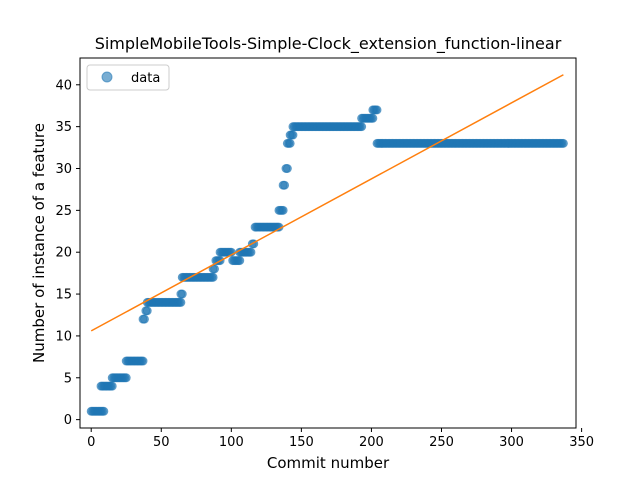 The width and height of the screenshot is (640, 480). Describe the element at coordinates (68, 420) in the screenshot. I see `y-tick-label: 0` at that location.